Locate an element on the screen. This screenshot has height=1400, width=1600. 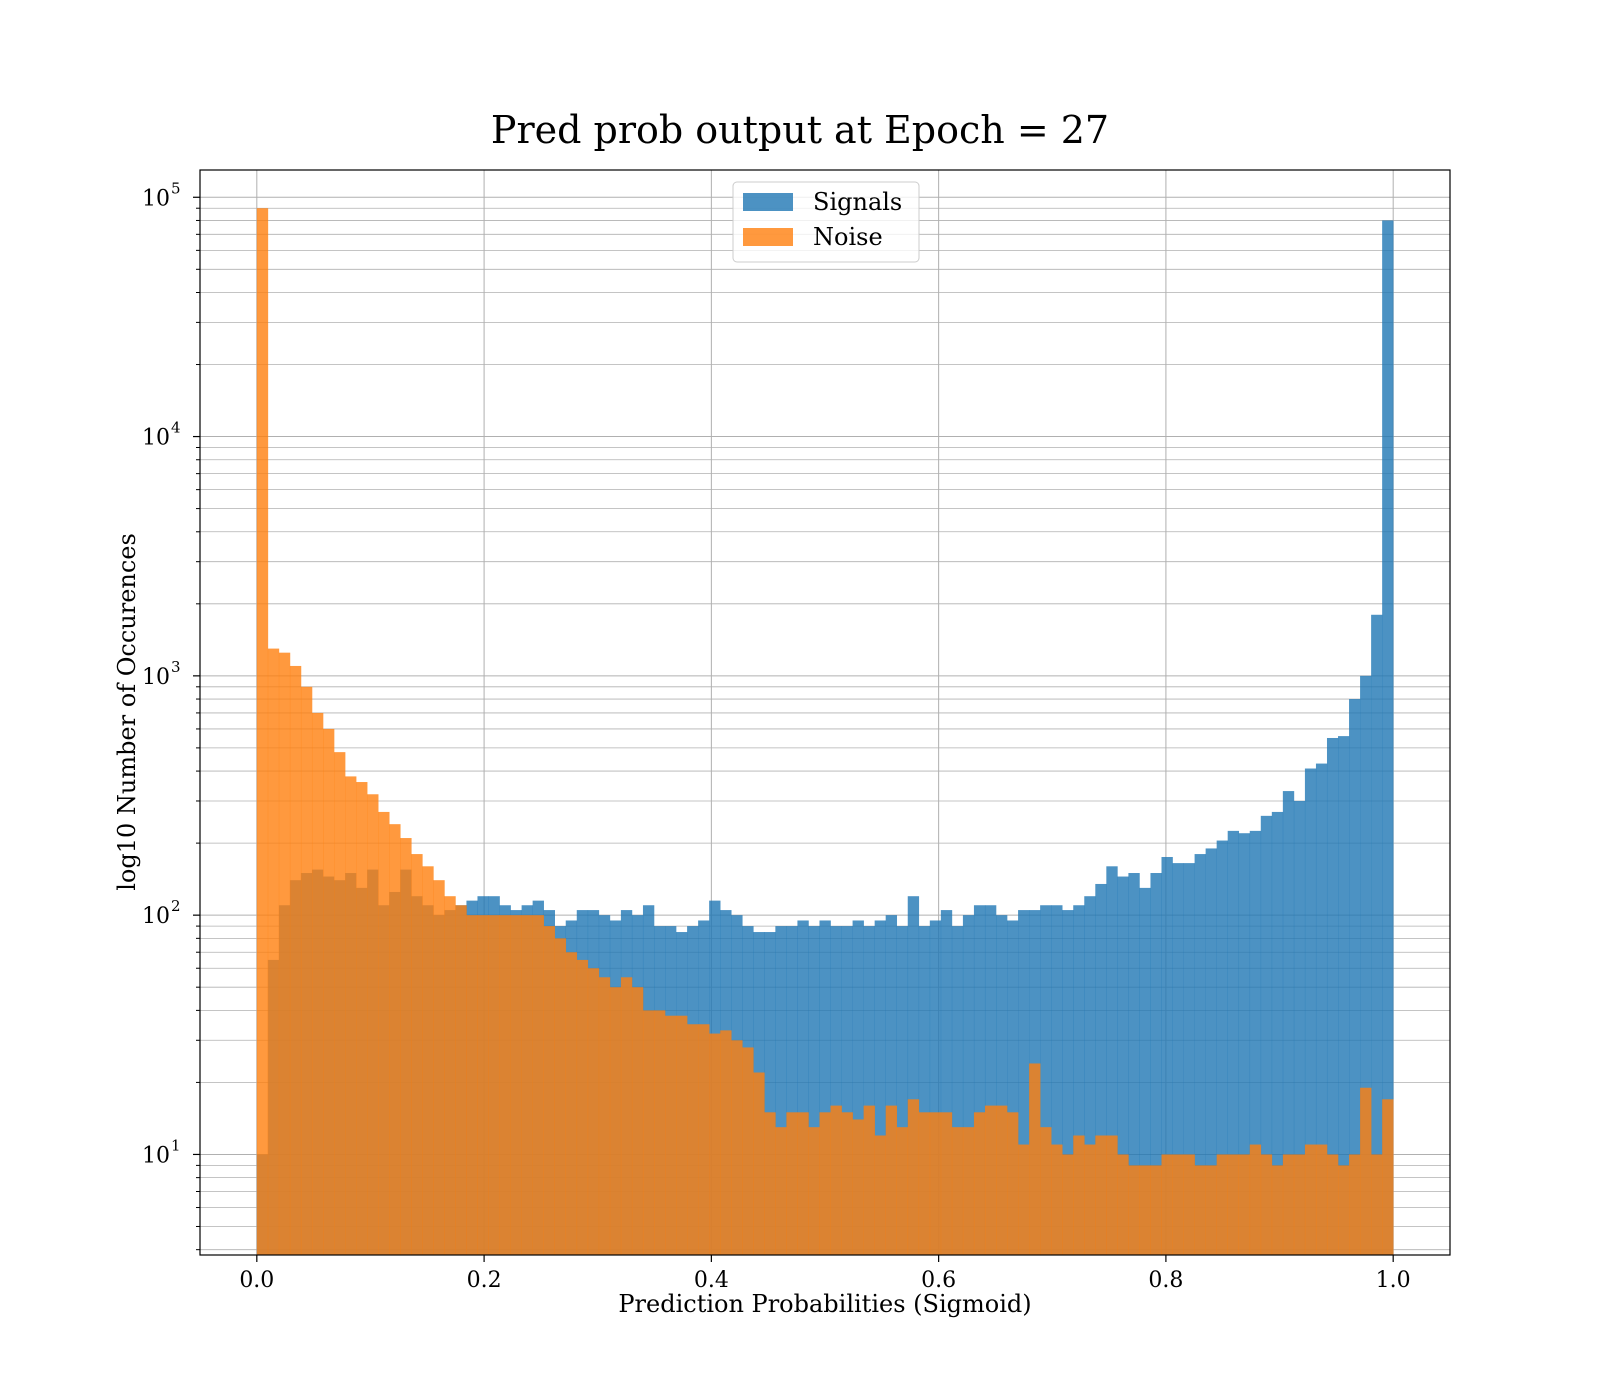
y-tick-exponent: 1 is located at coordinates (176, 1145).